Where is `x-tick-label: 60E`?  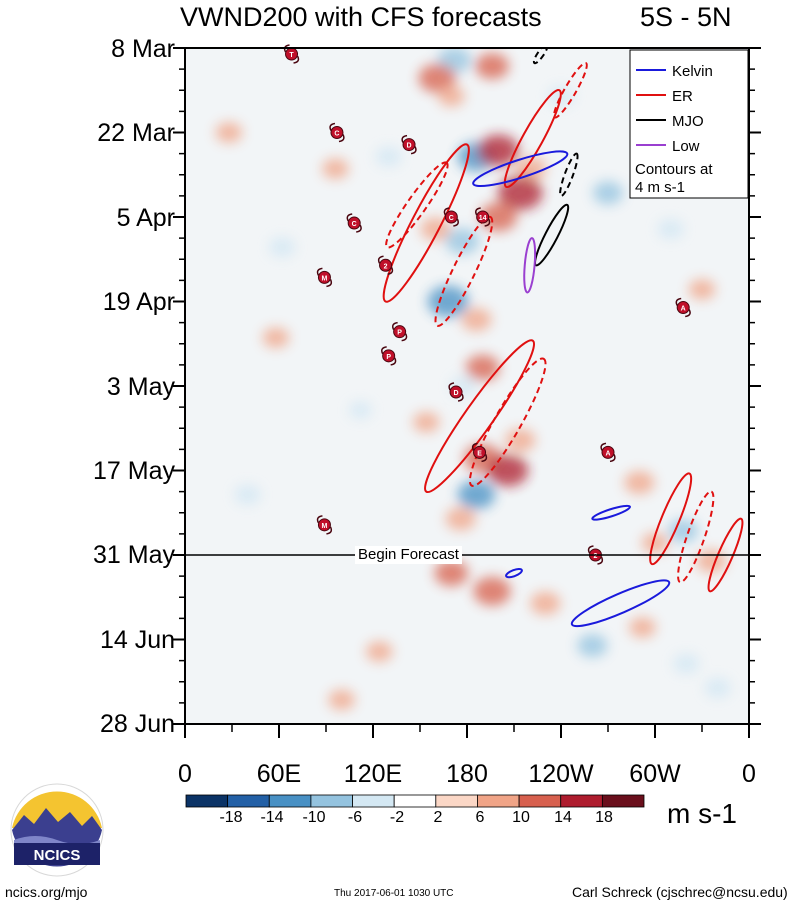
x-tick-label: 60E is located at coordinates (279, 774).